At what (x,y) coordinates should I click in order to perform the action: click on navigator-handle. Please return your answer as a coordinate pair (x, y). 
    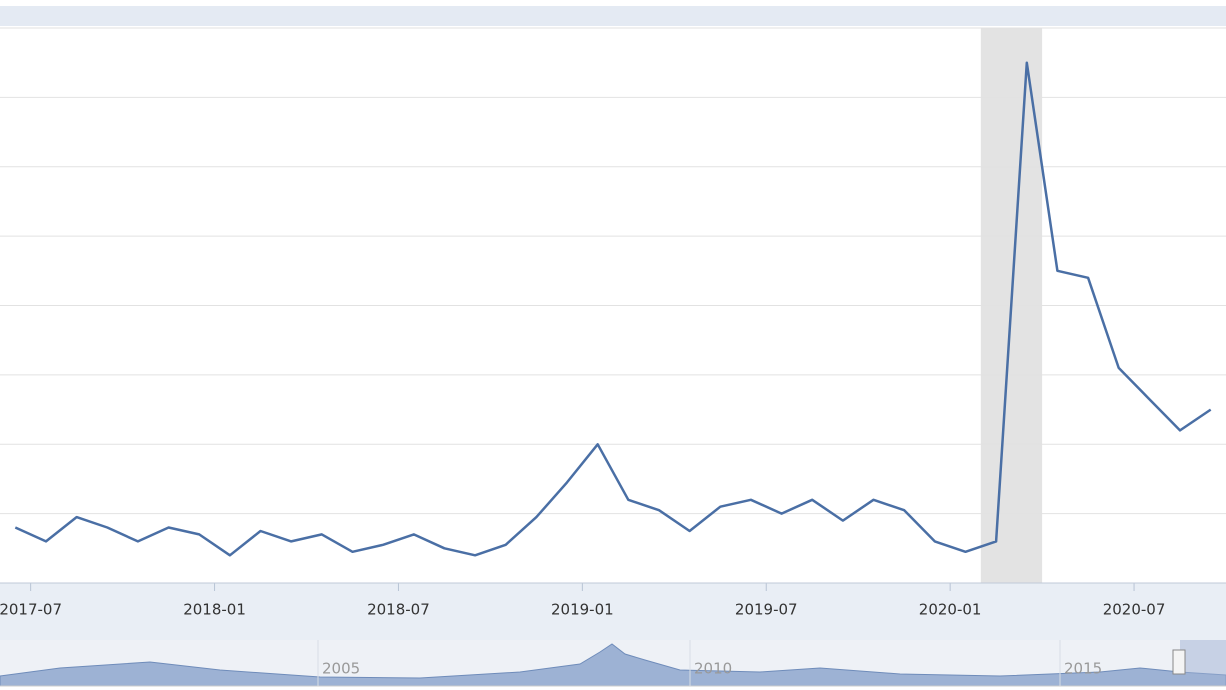
    Looking at the image, I should click on (1179, 662).